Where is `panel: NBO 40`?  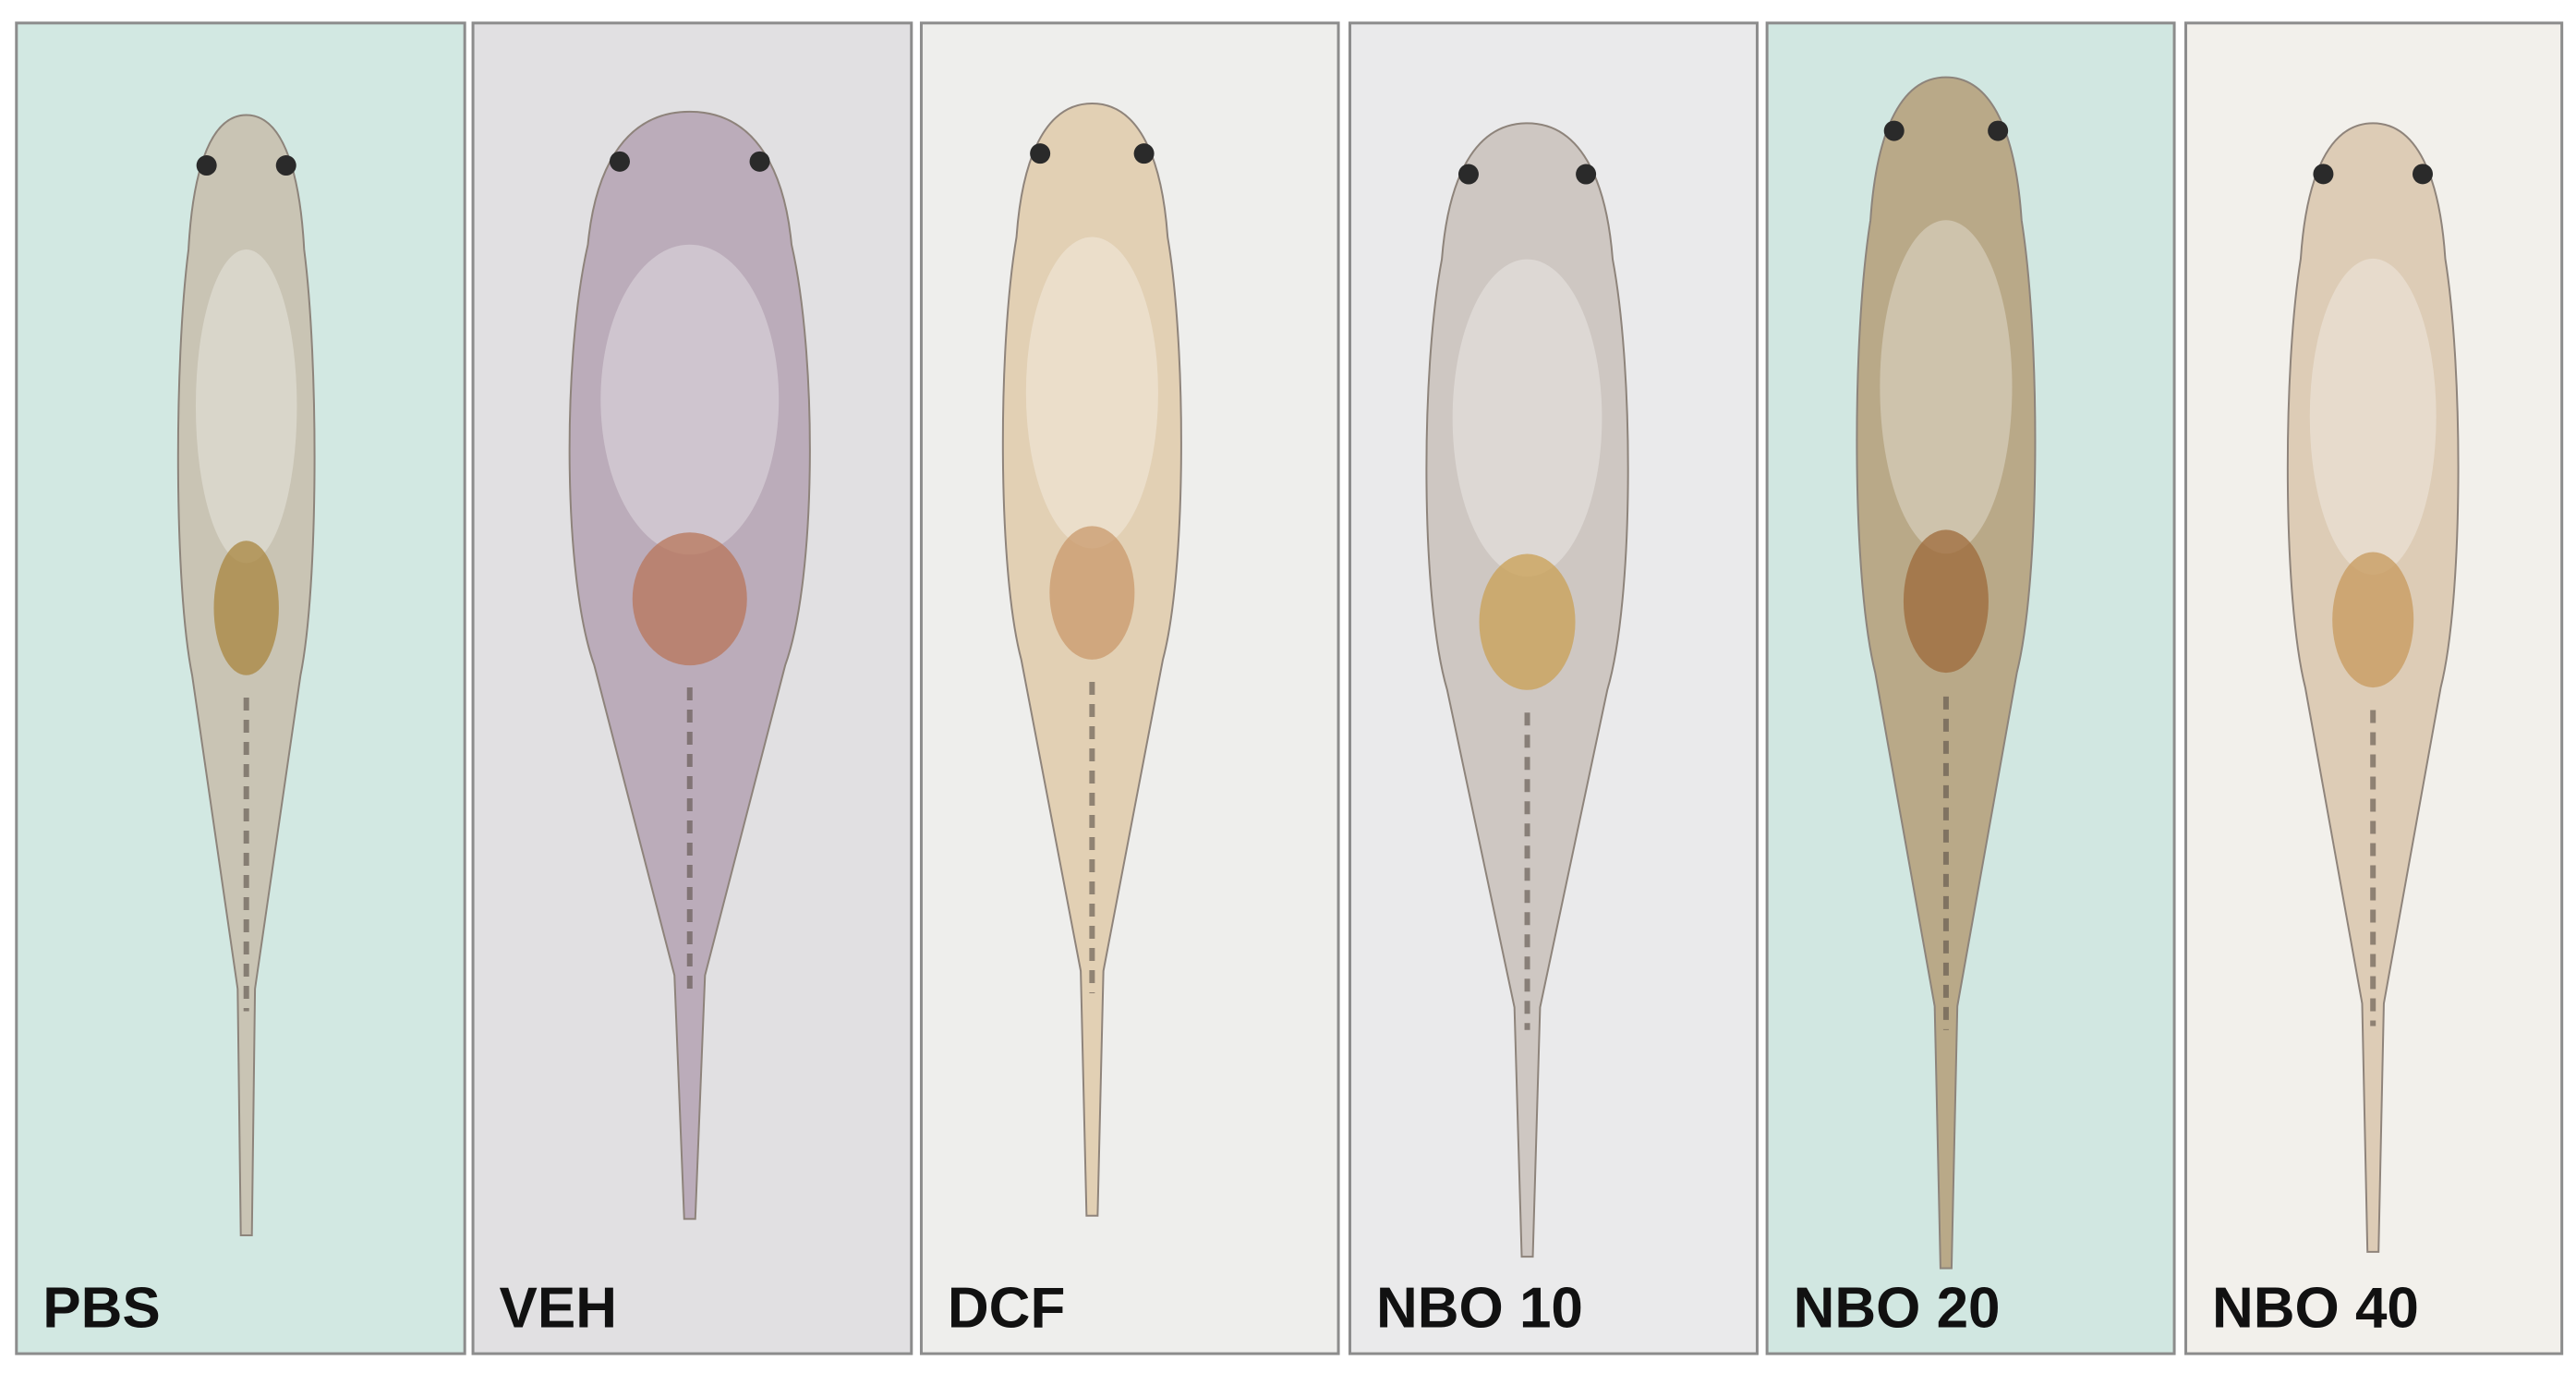
panel: NBO 40 is located at coordinates (2374, 688).